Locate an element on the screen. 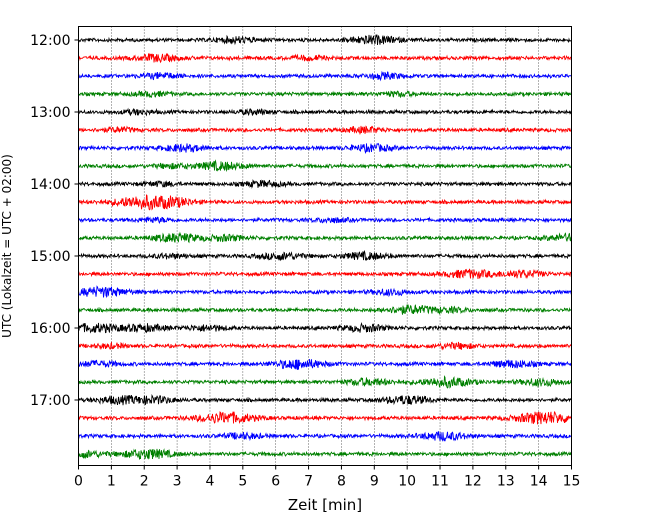 The image size is (650, 520). y-tick-label: 13:00 is located at coordinates (50, 113).